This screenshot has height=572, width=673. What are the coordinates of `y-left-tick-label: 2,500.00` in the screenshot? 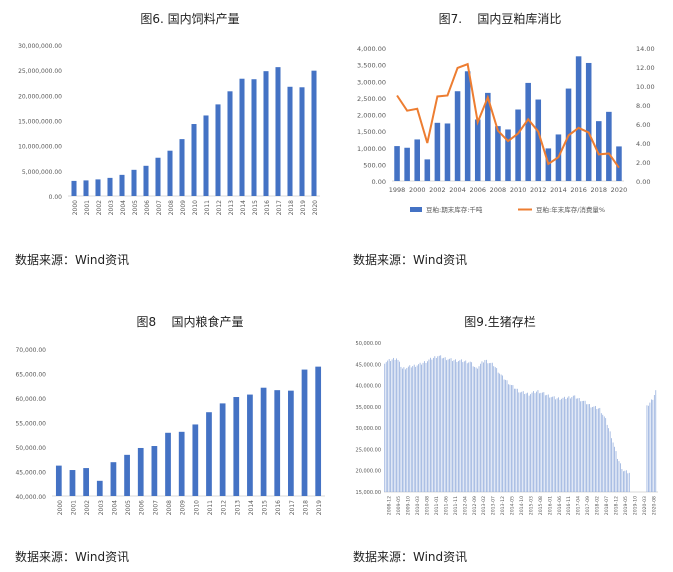 It's located at (371, 99).